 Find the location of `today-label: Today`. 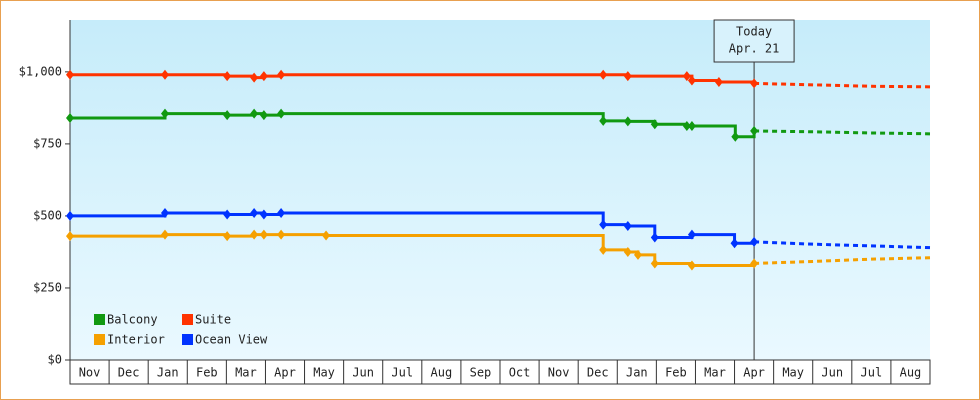

today-label: Today is located at coordinates (754, 32).